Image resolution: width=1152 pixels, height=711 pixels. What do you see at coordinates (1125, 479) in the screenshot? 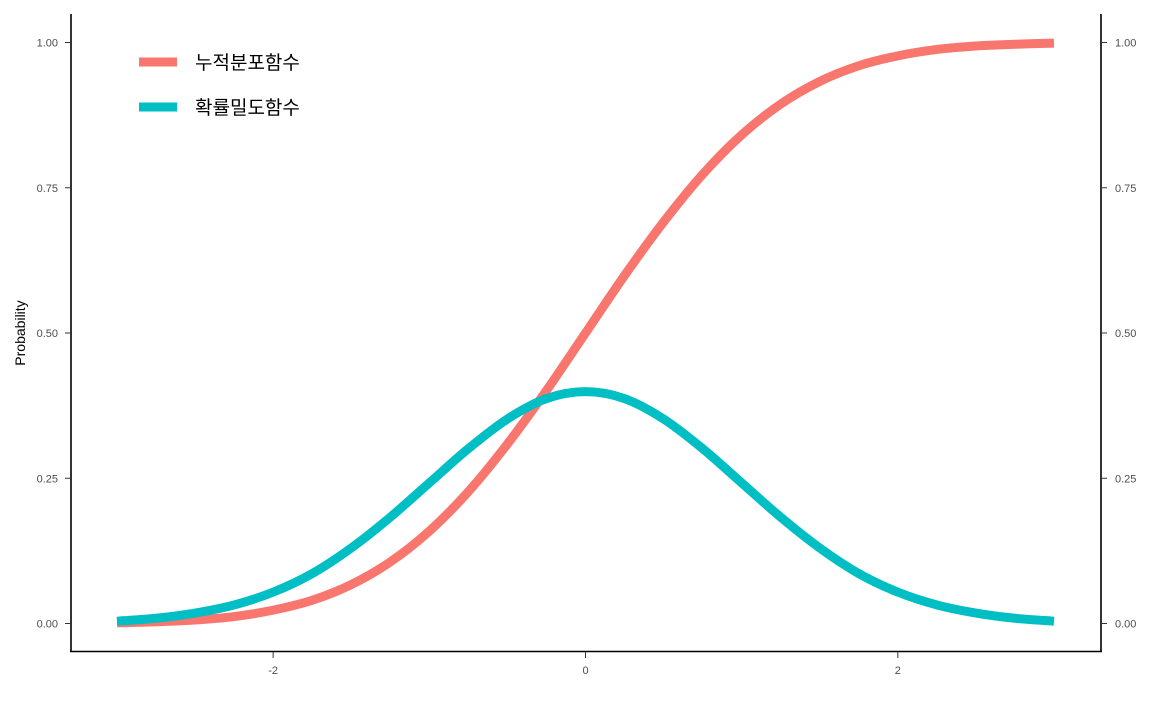
I see `right-y-tick-label: 0.25` at bounding box center [1125, 479].